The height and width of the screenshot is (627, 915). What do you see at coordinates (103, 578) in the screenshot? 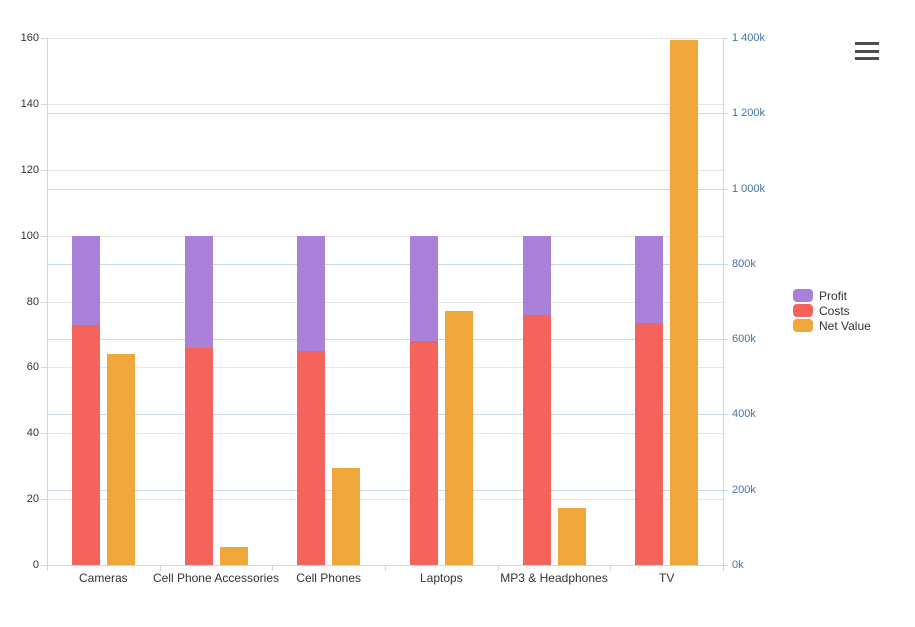
I see `x-axis-category-label: Cameras` at bounding box center [103, 578].